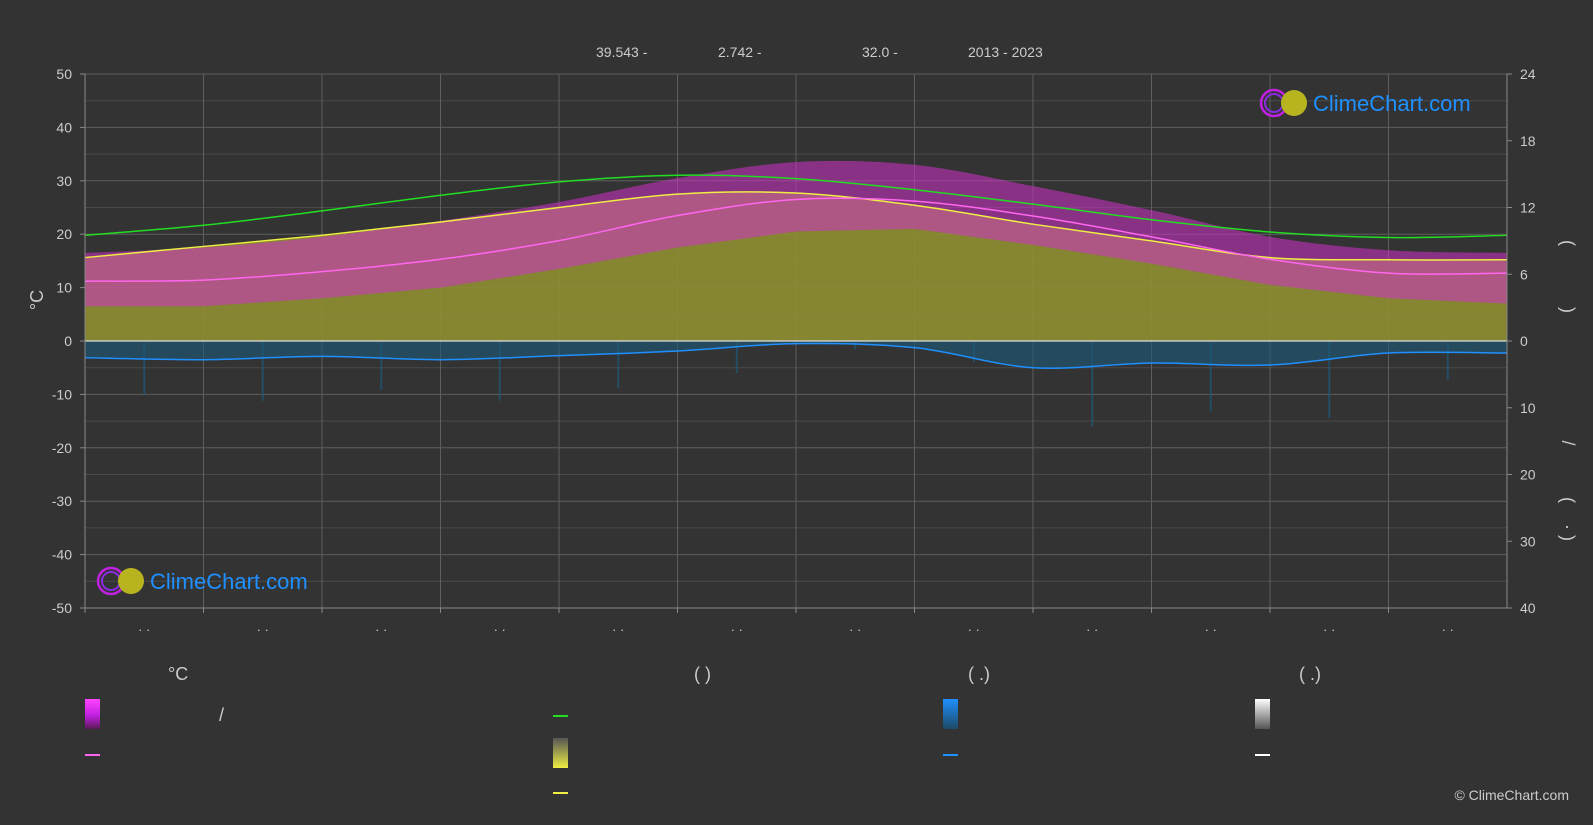 This screenshot has width=1593, height=825. Describe the element at coordinates (1392, 103) in the screenshot. I see `logo-text-top: ClimeChart.com` at that location.